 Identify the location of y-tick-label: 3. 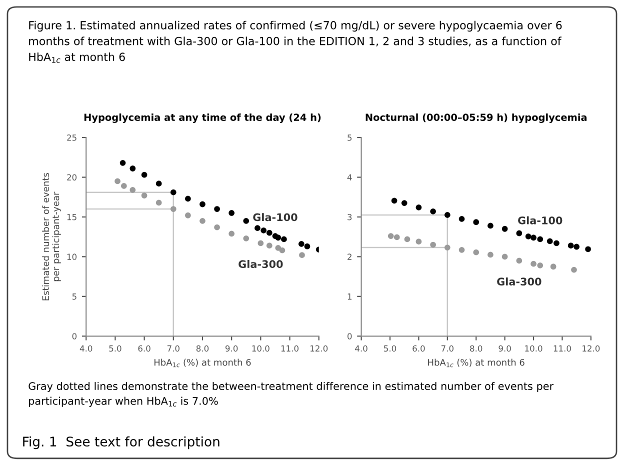
(350, 217).